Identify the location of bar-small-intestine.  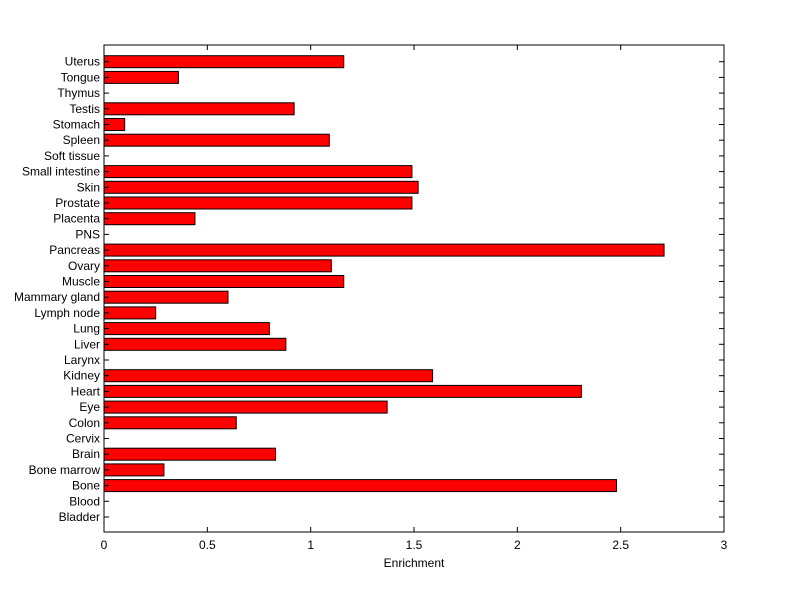
(258, 172).